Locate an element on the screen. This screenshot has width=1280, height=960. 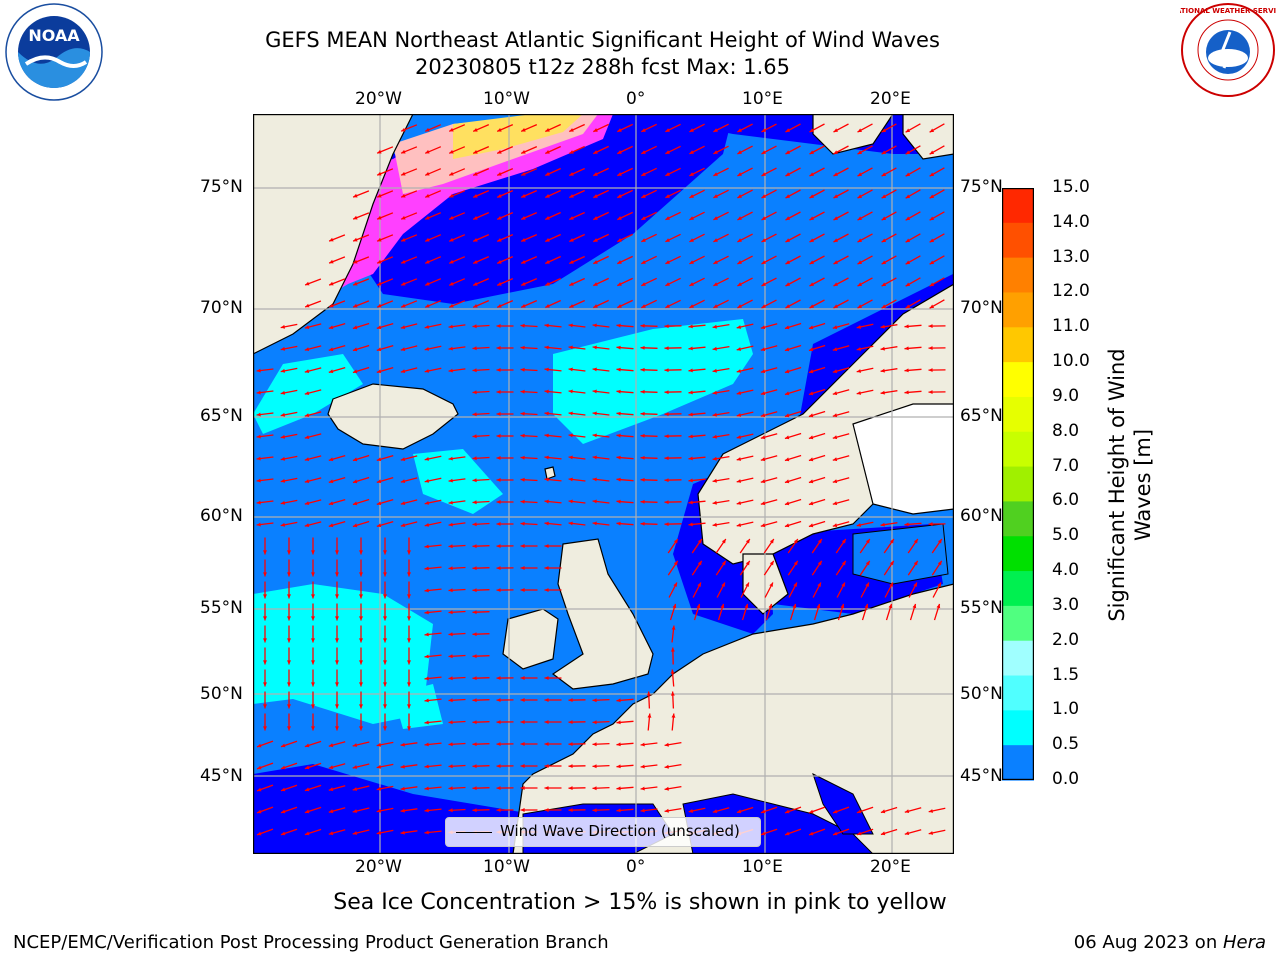
noaa-logo-text: NOAA is located at coordinates (54, 35).